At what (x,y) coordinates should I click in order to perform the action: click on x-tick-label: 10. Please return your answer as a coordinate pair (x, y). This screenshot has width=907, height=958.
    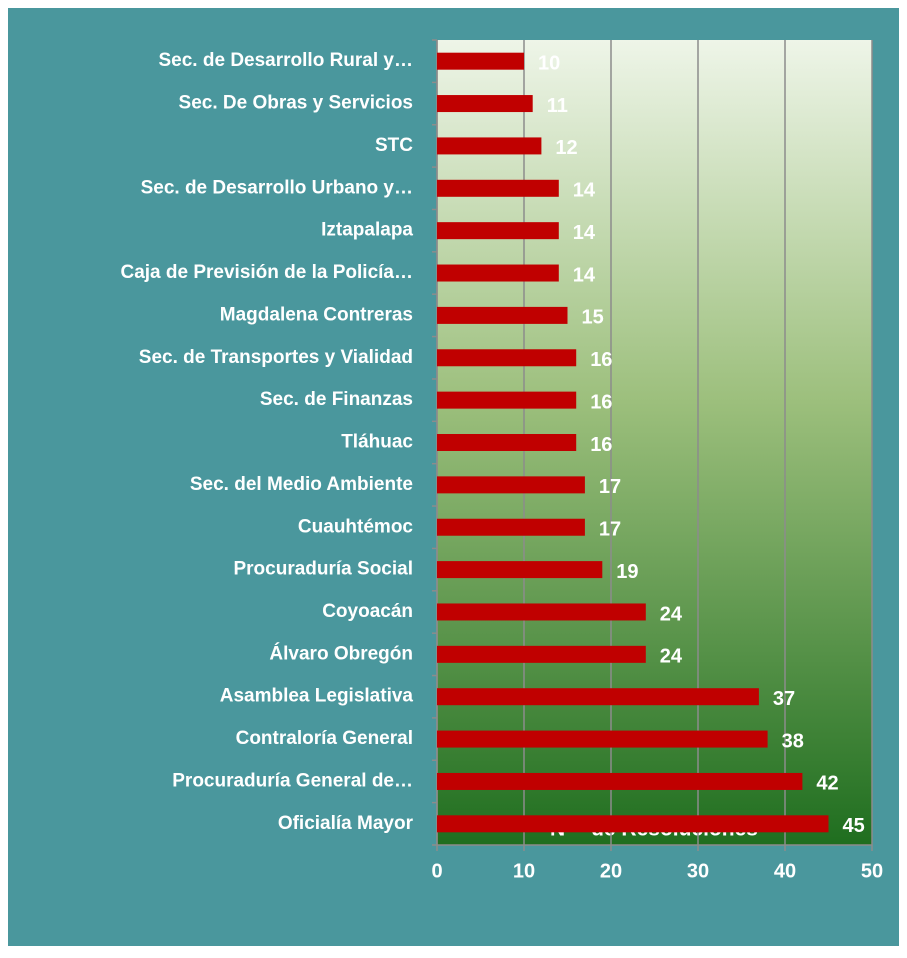
    Looking at the image, I should click on (524, 871).